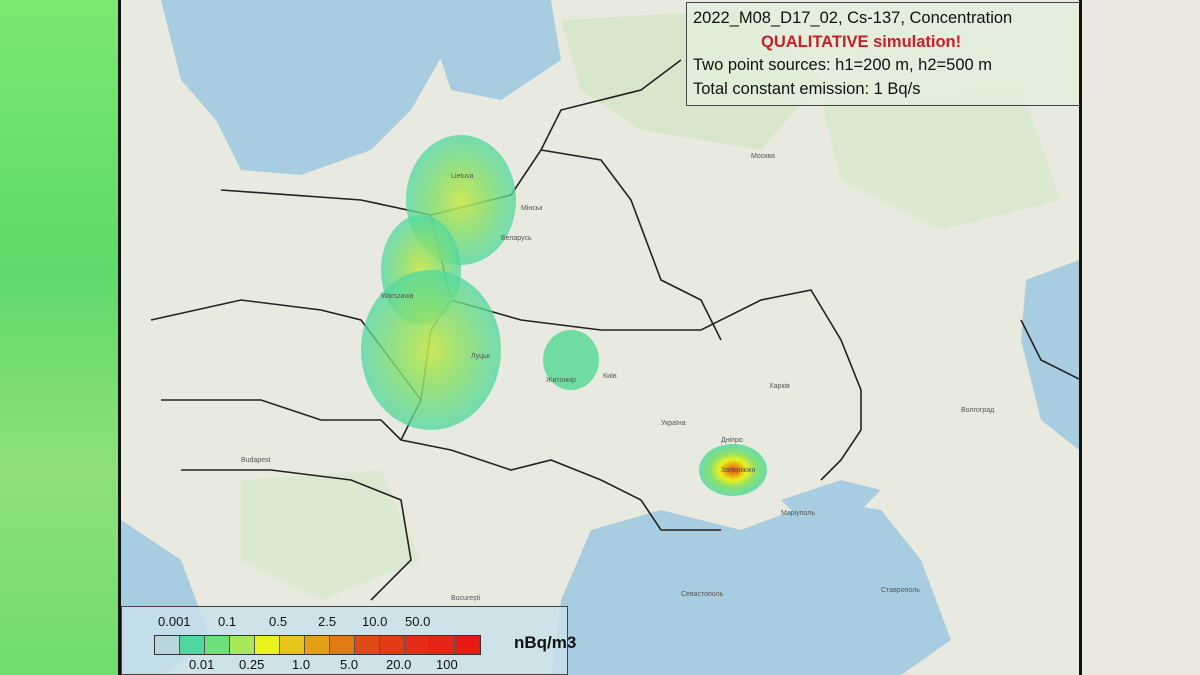 The width and height of the screenshot is (1200, 675). I want to click on legend-tick: 0.1, so click(227, 621).